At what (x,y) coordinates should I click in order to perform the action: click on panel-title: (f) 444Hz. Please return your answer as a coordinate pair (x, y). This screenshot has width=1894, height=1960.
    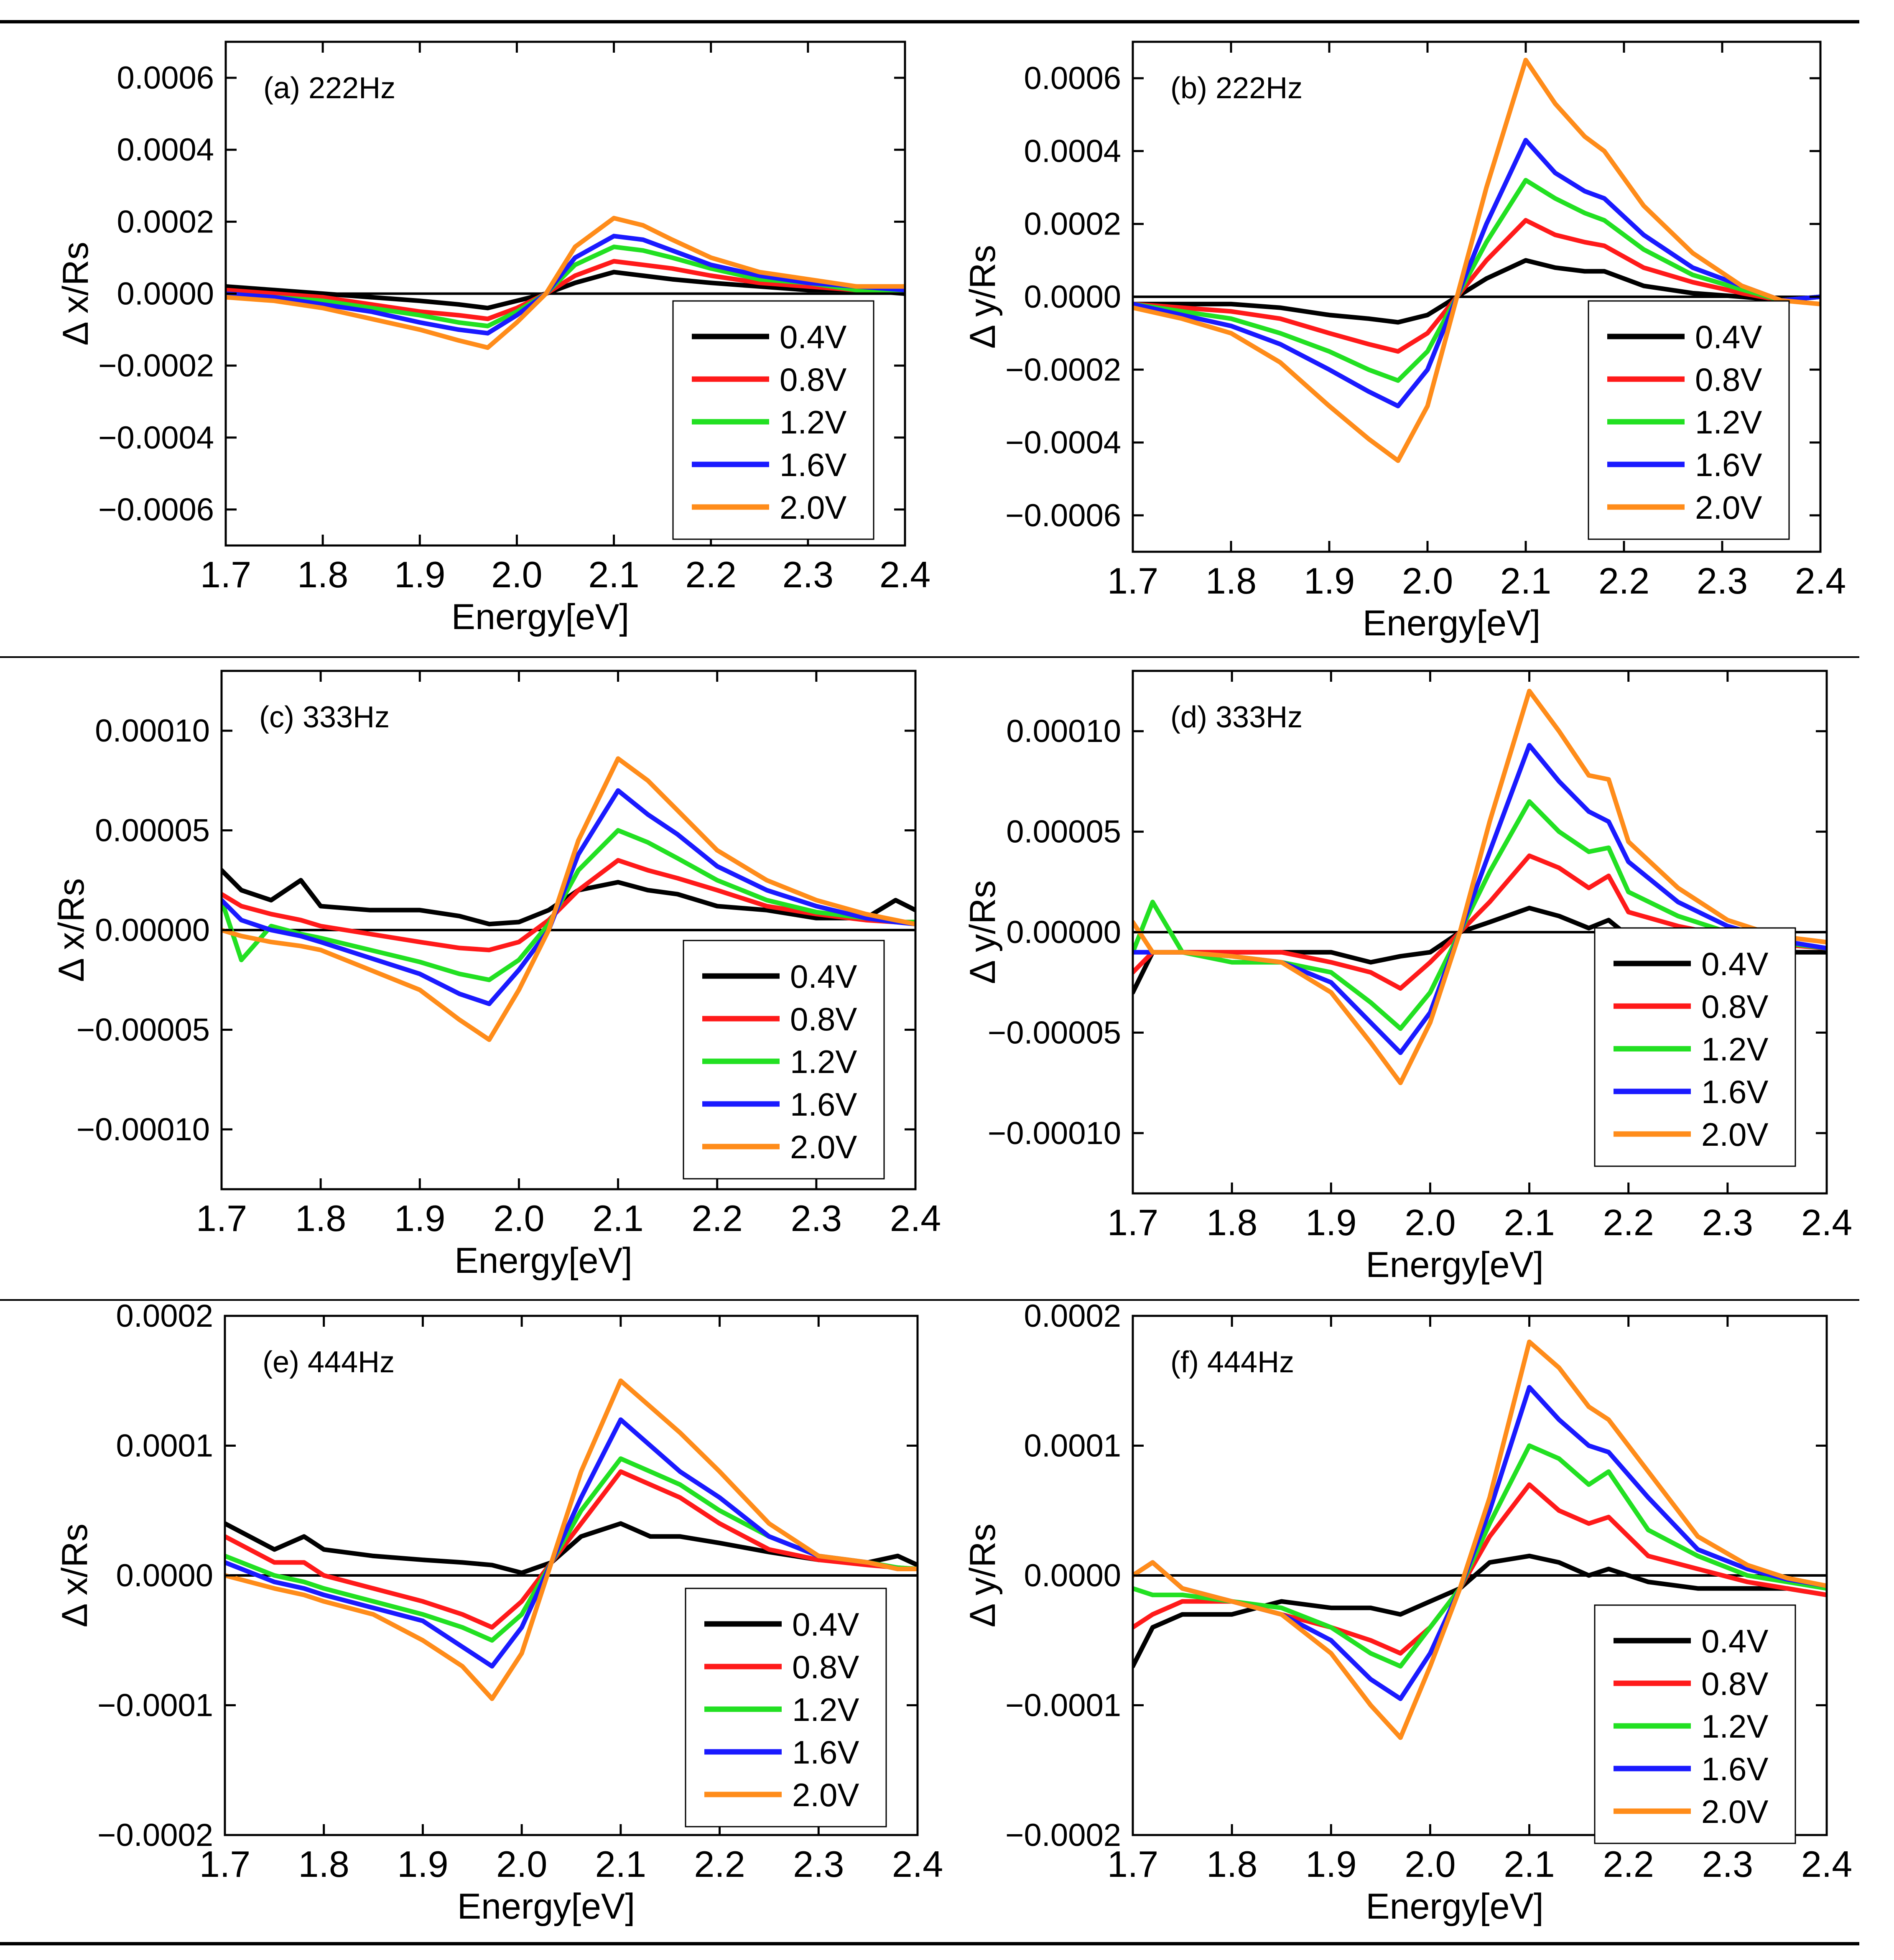
    Looking at the image, I should click on (1232, 1362).